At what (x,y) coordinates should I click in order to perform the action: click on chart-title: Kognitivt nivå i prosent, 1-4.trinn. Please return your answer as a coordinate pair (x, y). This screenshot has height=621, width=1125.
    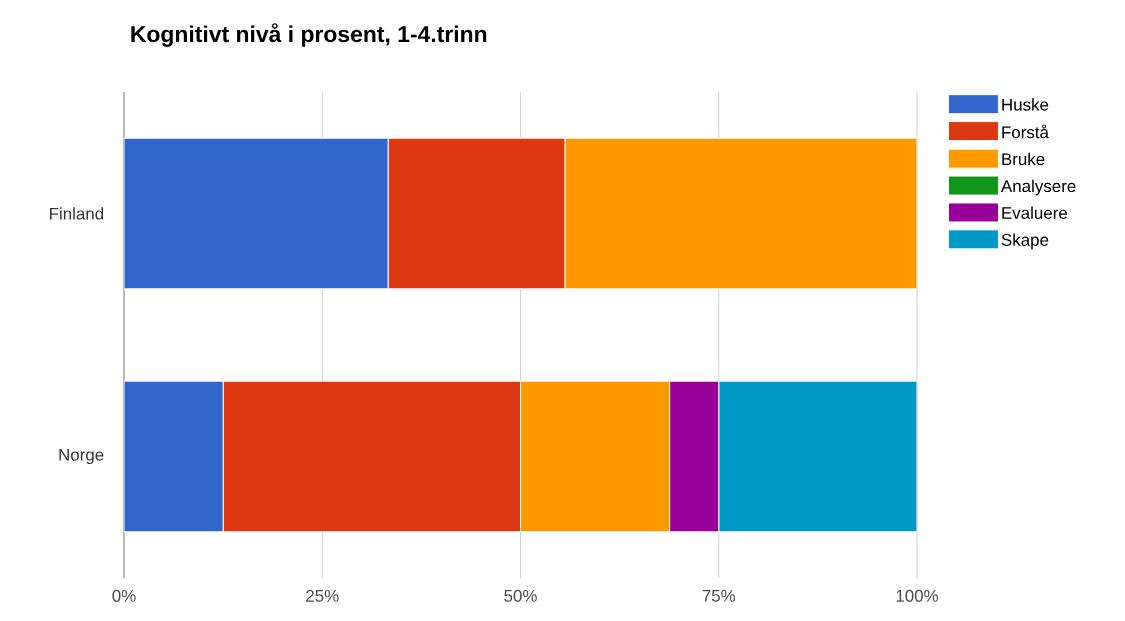
    Looking at the image, I should click on (309, 35).